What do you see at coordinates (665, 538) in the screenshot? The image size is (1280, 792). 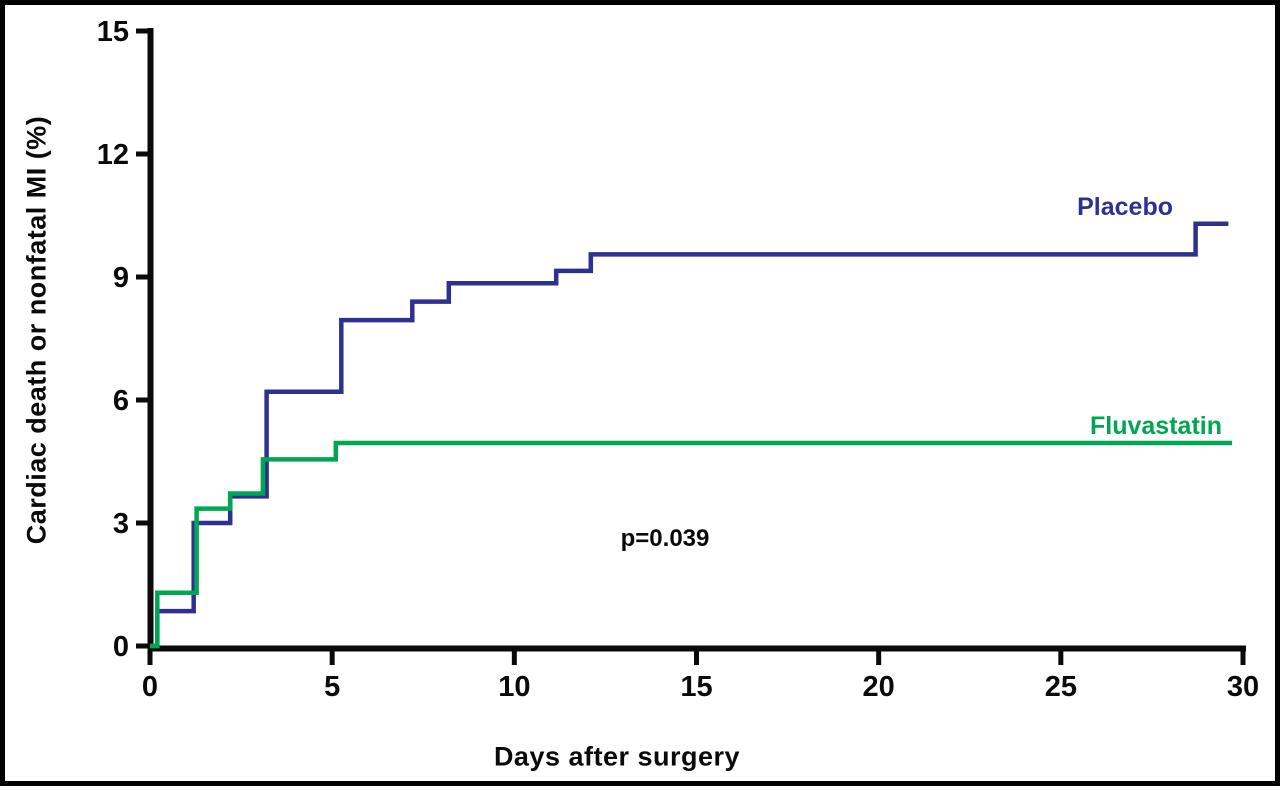 I see `p-value-annotation: p=0.039` at bounding box center [665, 538].